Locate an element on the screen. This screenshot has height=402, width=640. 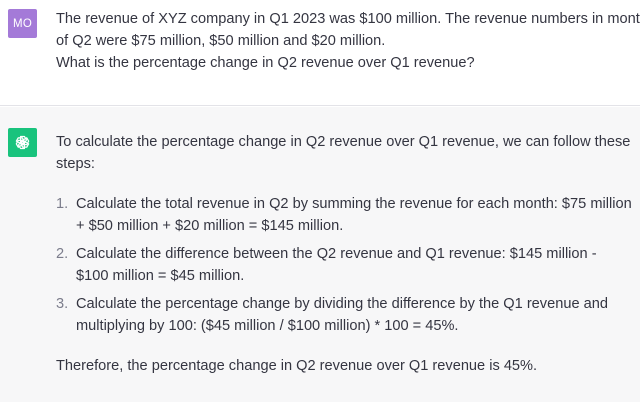
step-number: 2. is located at coordinates (62, 254).